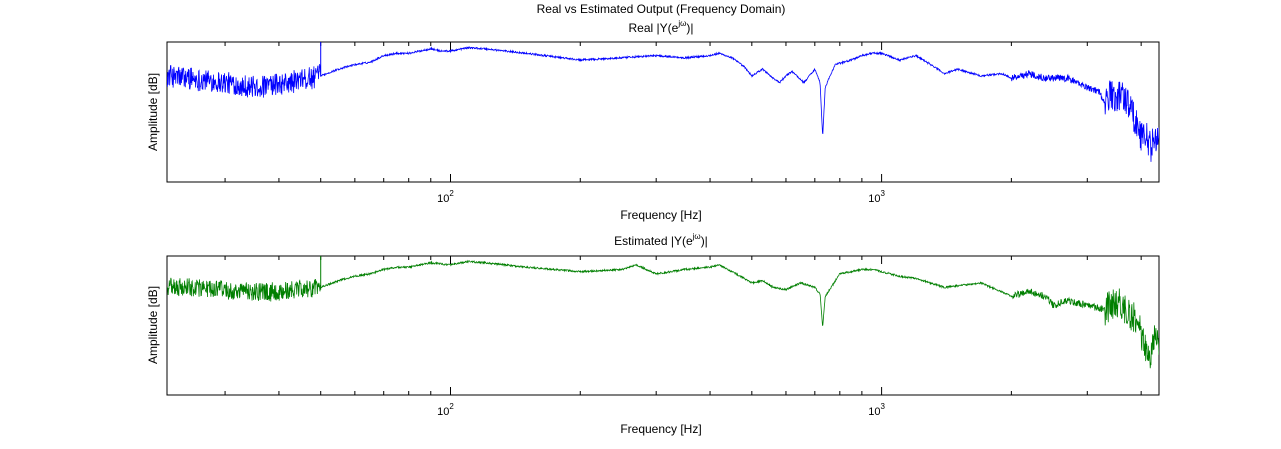  Describe the element at coordinates (153, 112) in the screenshot. I see `y-axis-label-real: Amplitude [dB]` at that location.